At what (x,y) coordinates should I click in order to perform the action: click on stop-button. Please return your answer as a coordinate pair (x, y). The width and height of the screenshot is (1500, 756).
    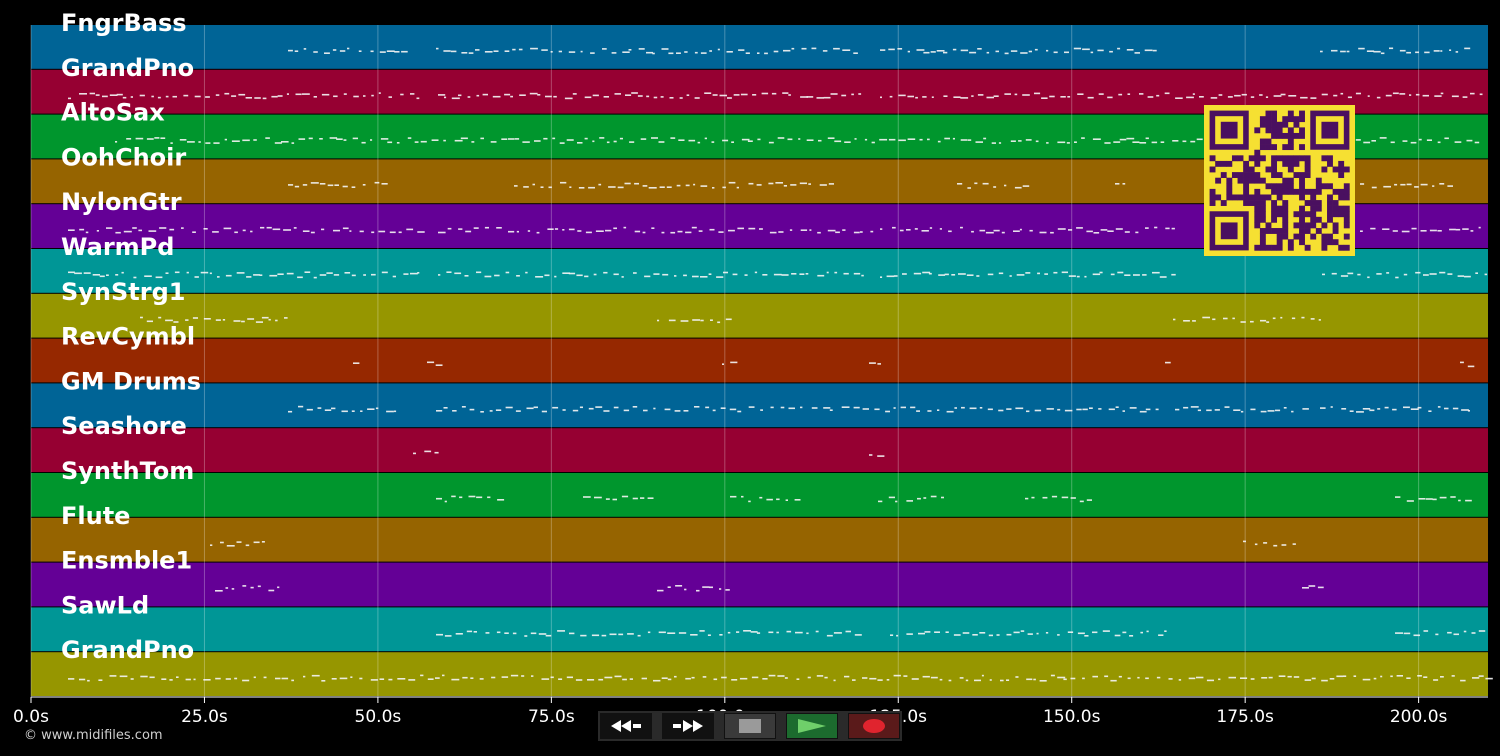
    Looking at the image, I should click on (750, 726).